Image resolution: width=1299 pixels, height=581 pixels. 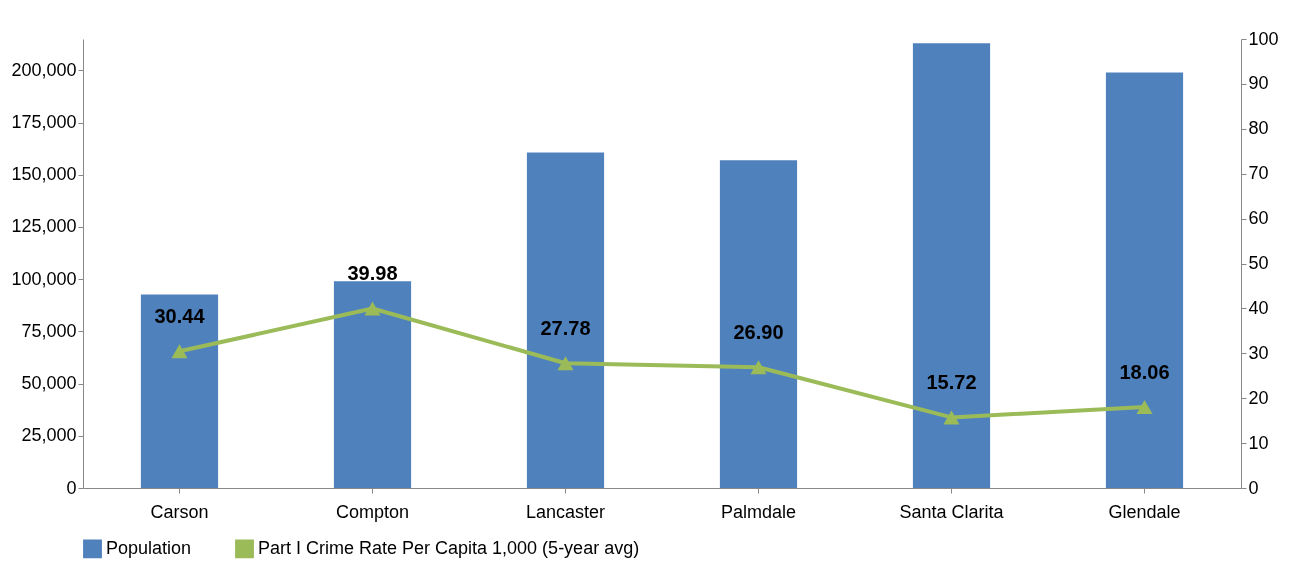 What do you see at coordinates (565, 328) in the screenshot?
I see `data-label: 27.78` at bounding box center [565, 328].